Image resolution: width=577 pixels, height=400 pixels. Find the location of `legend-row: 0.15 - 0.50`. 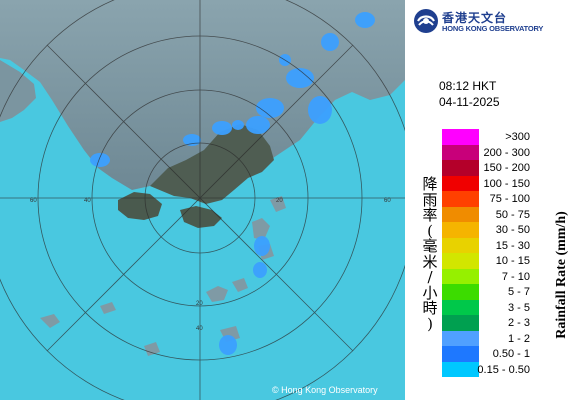

legend-row: 0.15 - 0.50 is located at coordinates (507, 369).